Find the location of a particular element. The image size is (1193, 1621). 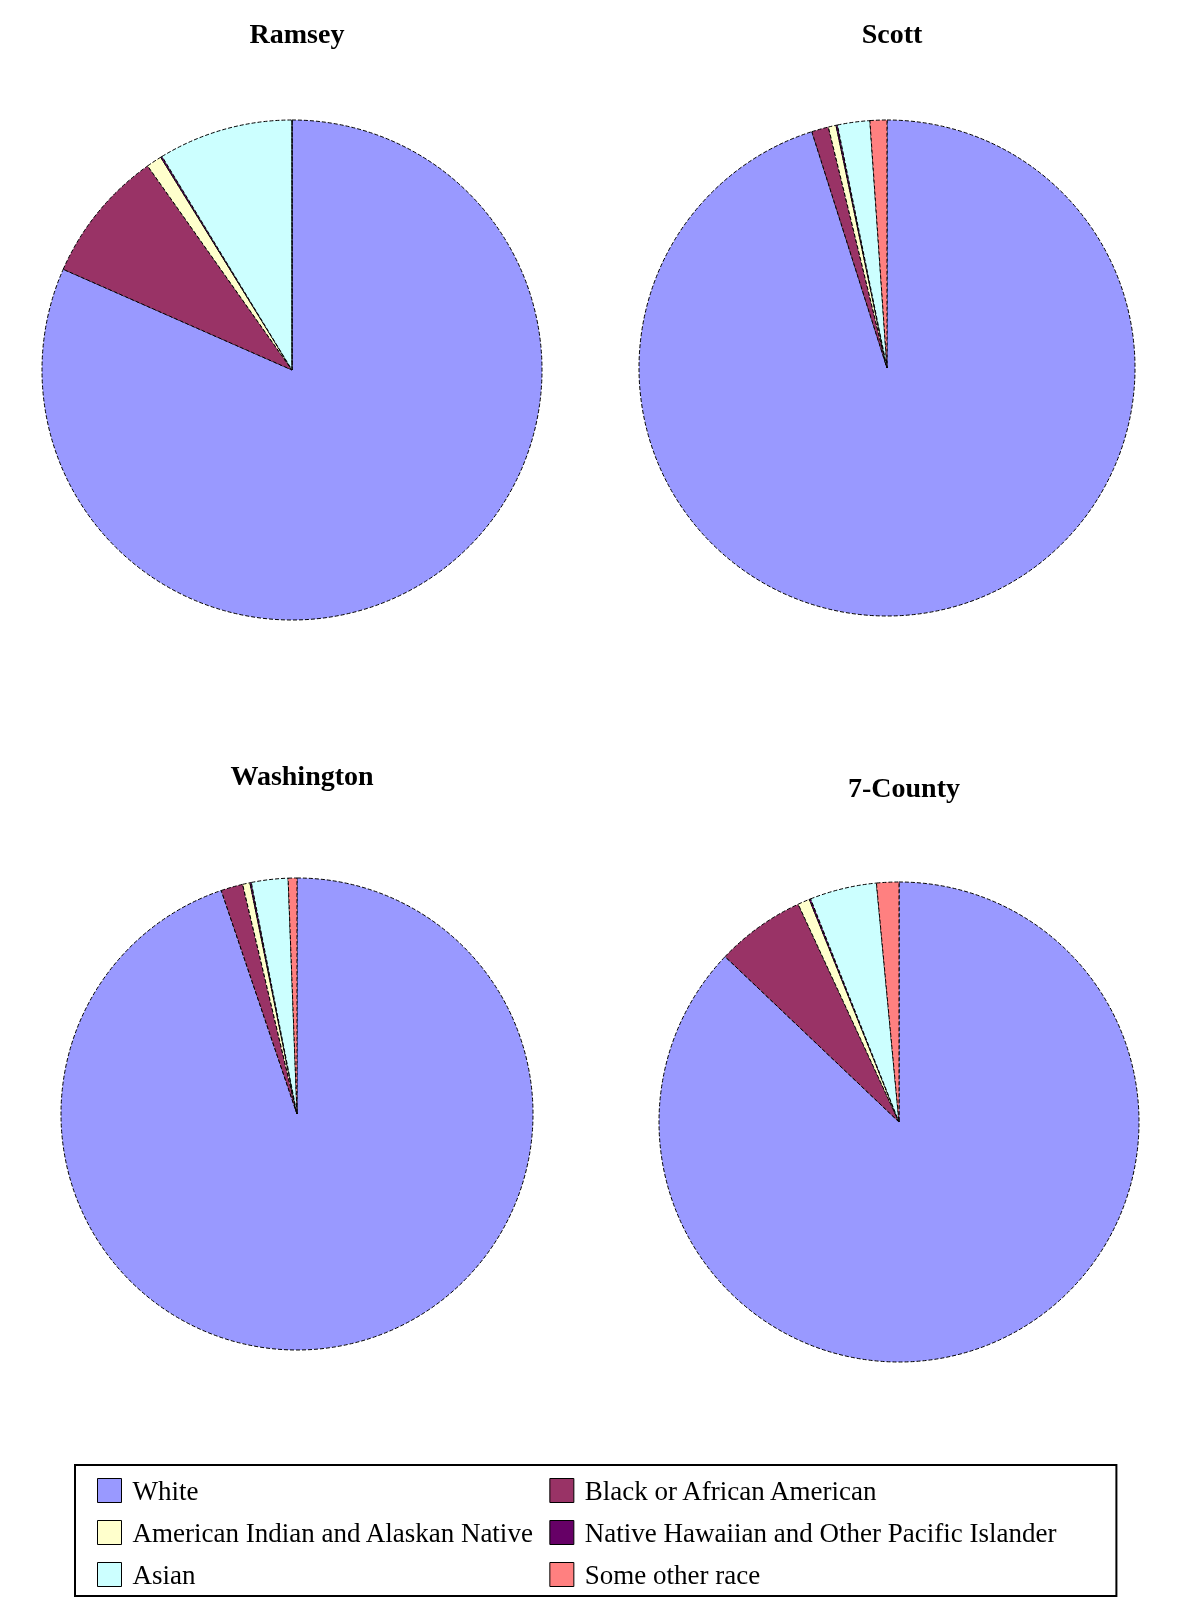

legend-label: Native Hawaiian and Other Pacific Islander is located at coordinates (820, 1532).